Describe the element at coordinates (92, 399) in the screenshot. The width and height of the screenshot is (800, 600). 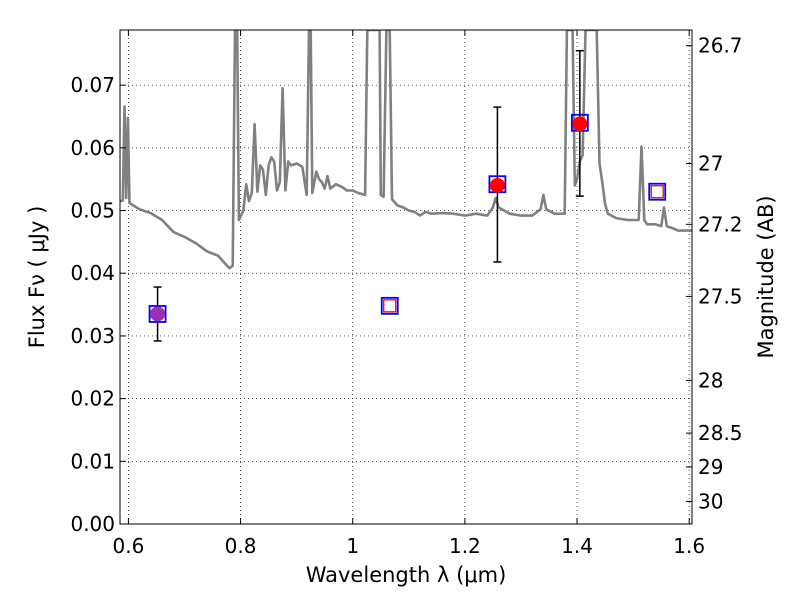
I see `y-tick-label: 0.02` at that location.